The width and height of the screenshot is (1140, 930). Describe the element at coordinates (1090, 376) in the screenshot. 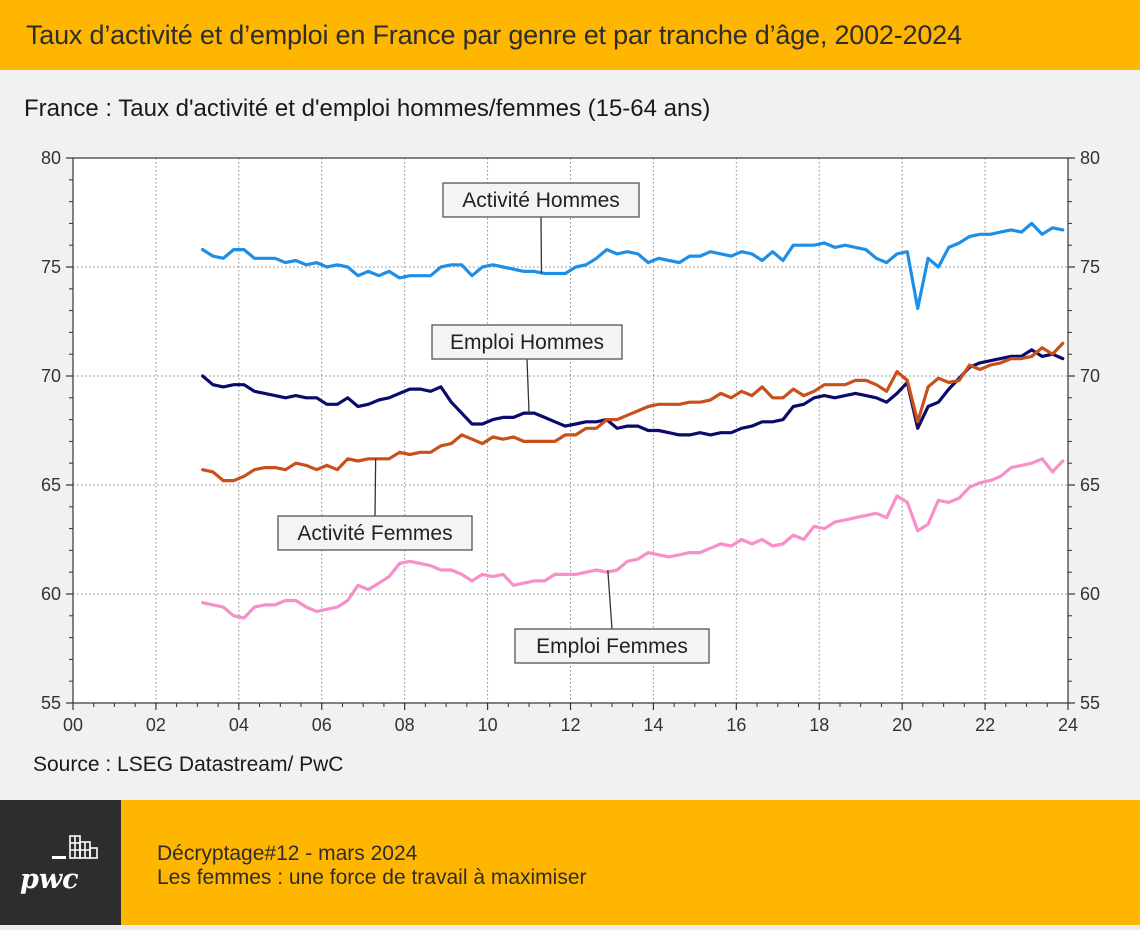

I see `y-tick-label-right: 70` at that location.